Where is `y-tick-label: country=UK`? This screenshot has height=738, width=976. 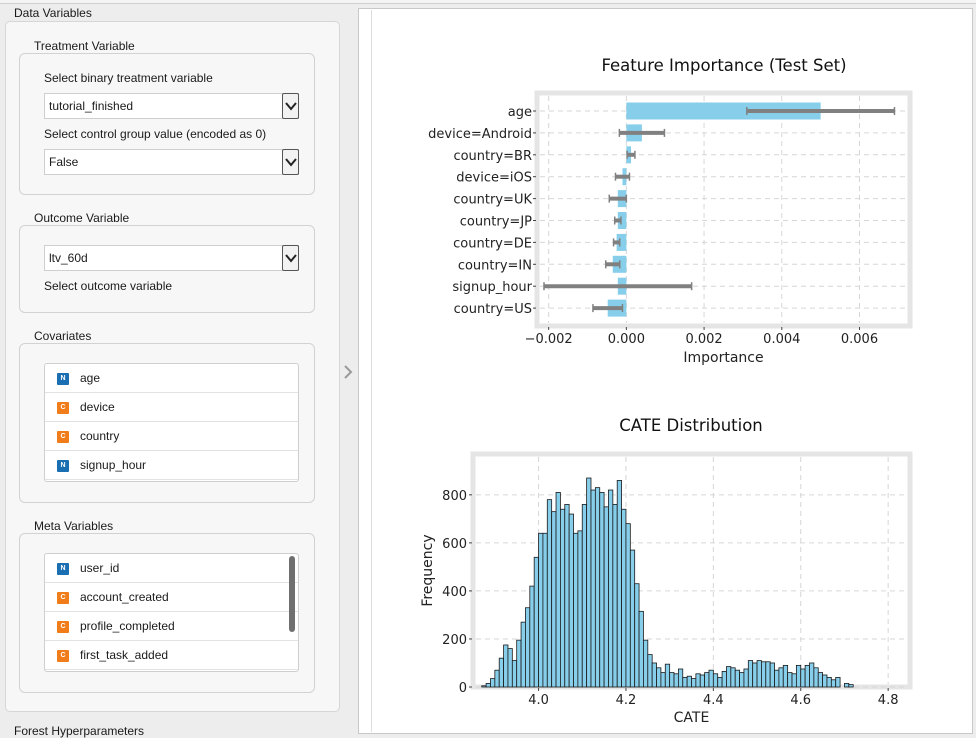 y-tick-label: country=UK is located at coordinates (492, 200).